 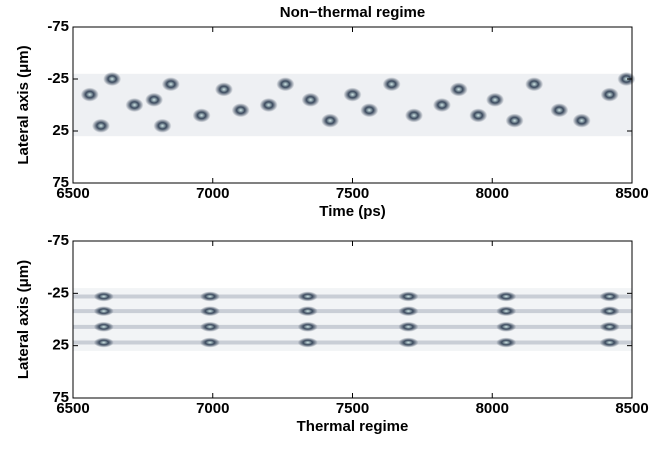 What do you see at coordinates (353, 426) in the screenshot?
I see `x-axis-label: Thermal regime` at bounding box center [353, 426].